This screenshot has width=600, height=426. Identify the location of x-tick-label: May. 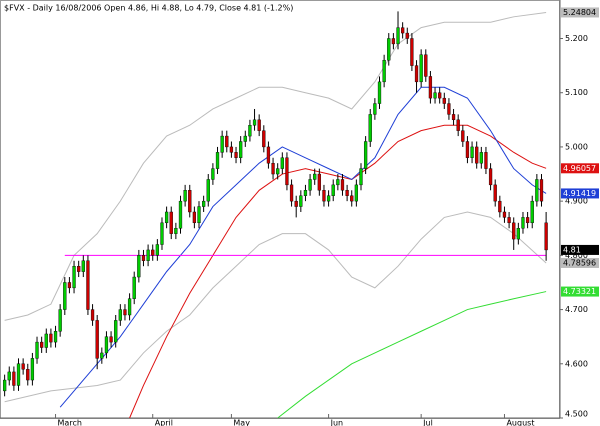
(241, 422).